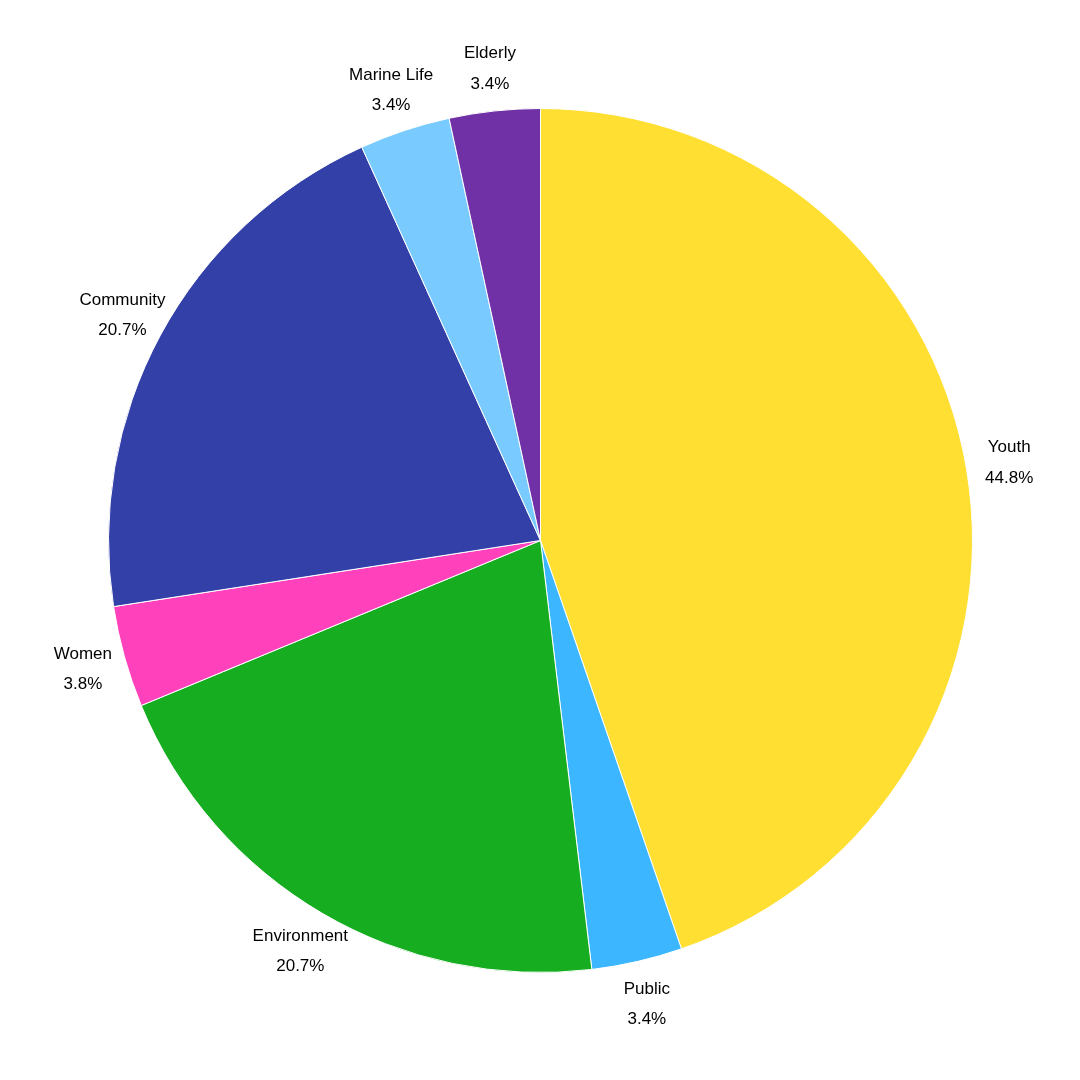 This screenshot has height=1080, width=1080. What do you see at coordinates (1009, 477) in the screenshot?
I see `data-label: 44.8%` at bounding box center [1009, 477].